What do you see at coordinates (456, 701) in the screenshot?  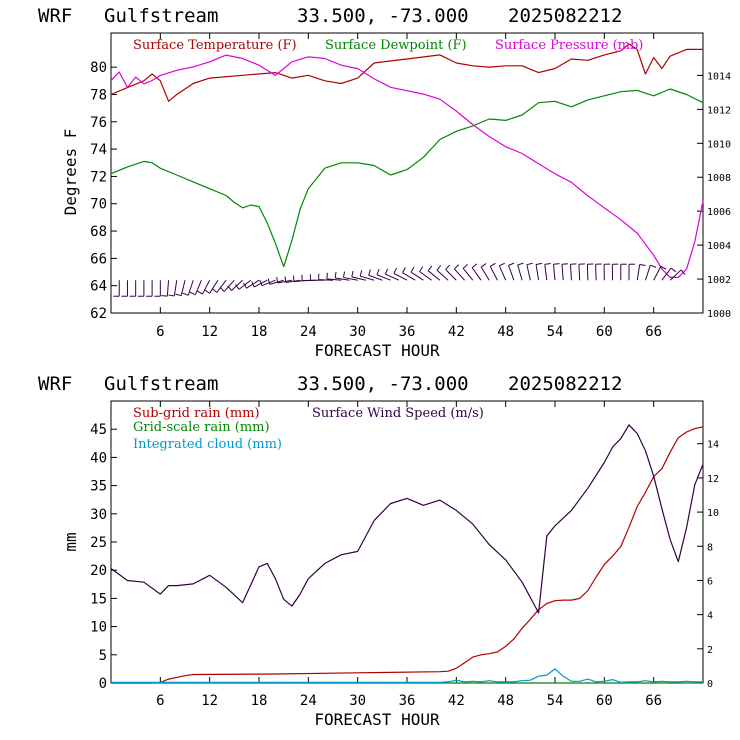 I see `x-tick-label: 42` at bounding box center [456, 701].